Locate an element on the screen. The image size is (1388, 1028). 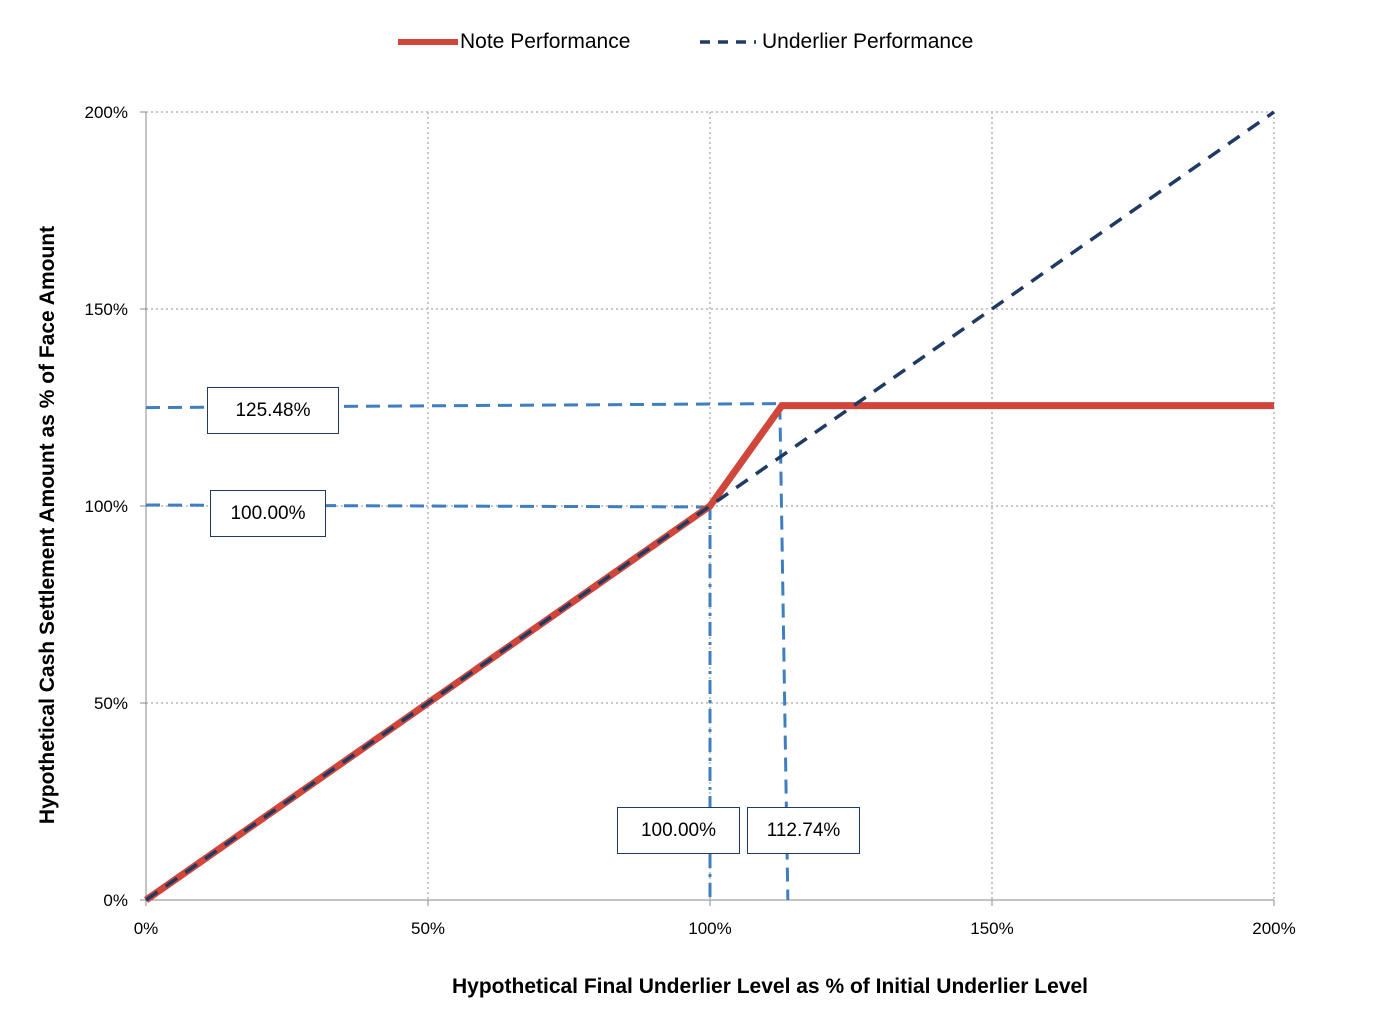
y-tick-label: 100% is located at coordinates (106, 506).